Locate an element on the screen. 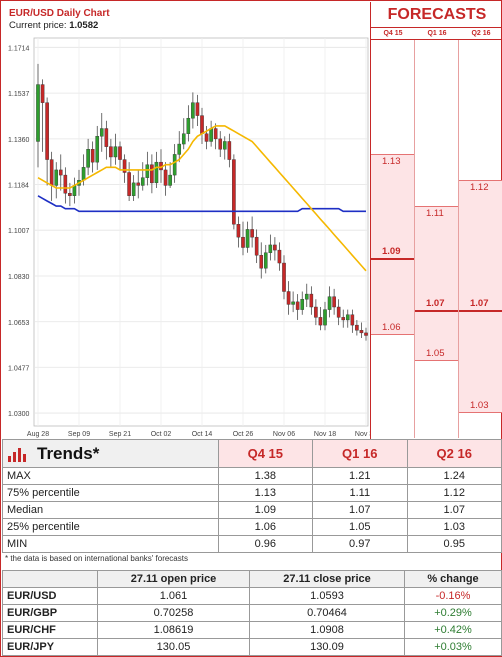  x-tick-label: Sep 09 is located at coordinates (79, 434).